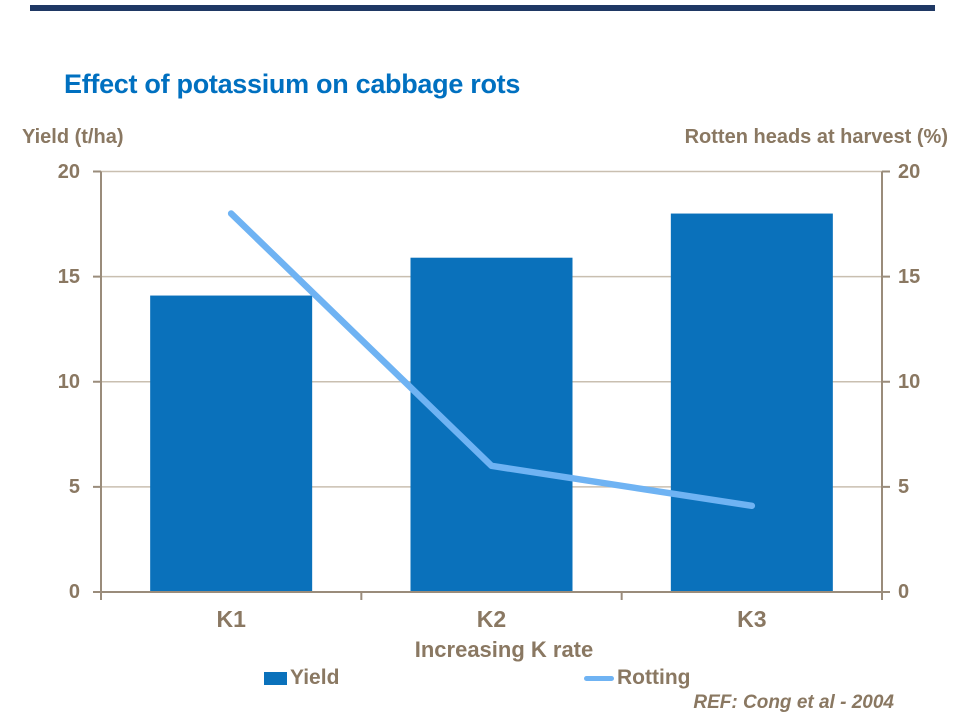 This screenshot has height=720, width=960. What do you see at coordinates (599, 678) in the screenshot?
I see `legend-line-swatch-icon` at bounding box center [599, 678].